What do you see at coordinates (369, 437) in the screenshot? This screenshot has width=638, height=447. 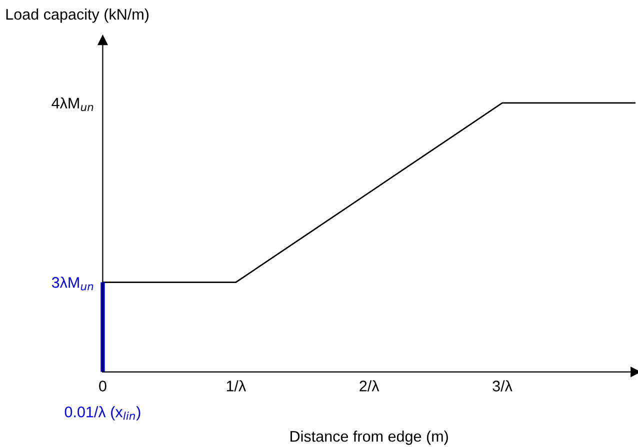 I see `x-axis-title: Distance from edge (m)` at bounding box center [369, 437].